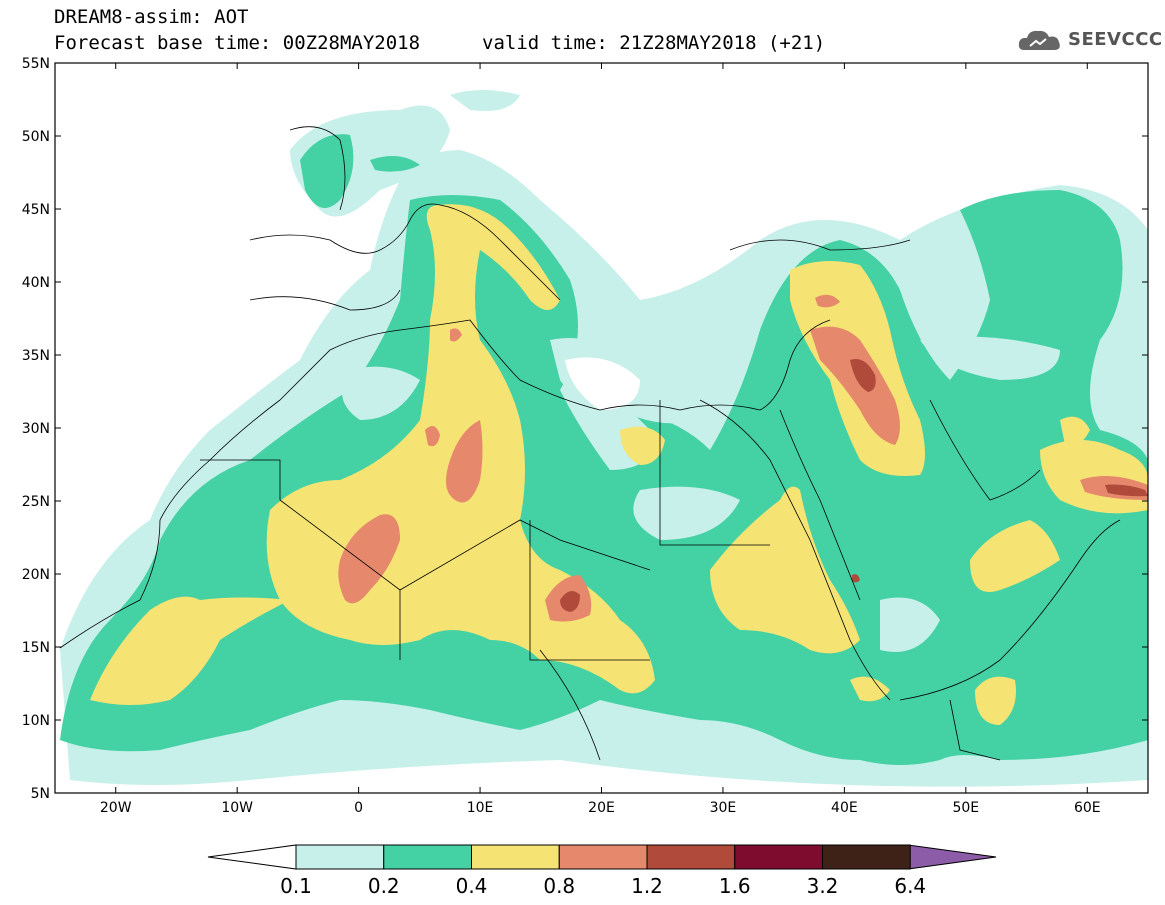 This screenshot has width=1165, height=905. What do you see at coordinates (910, 886) in the screenshot?
I see `colorbar-label: 6.4` at bounding box center [910, 886].